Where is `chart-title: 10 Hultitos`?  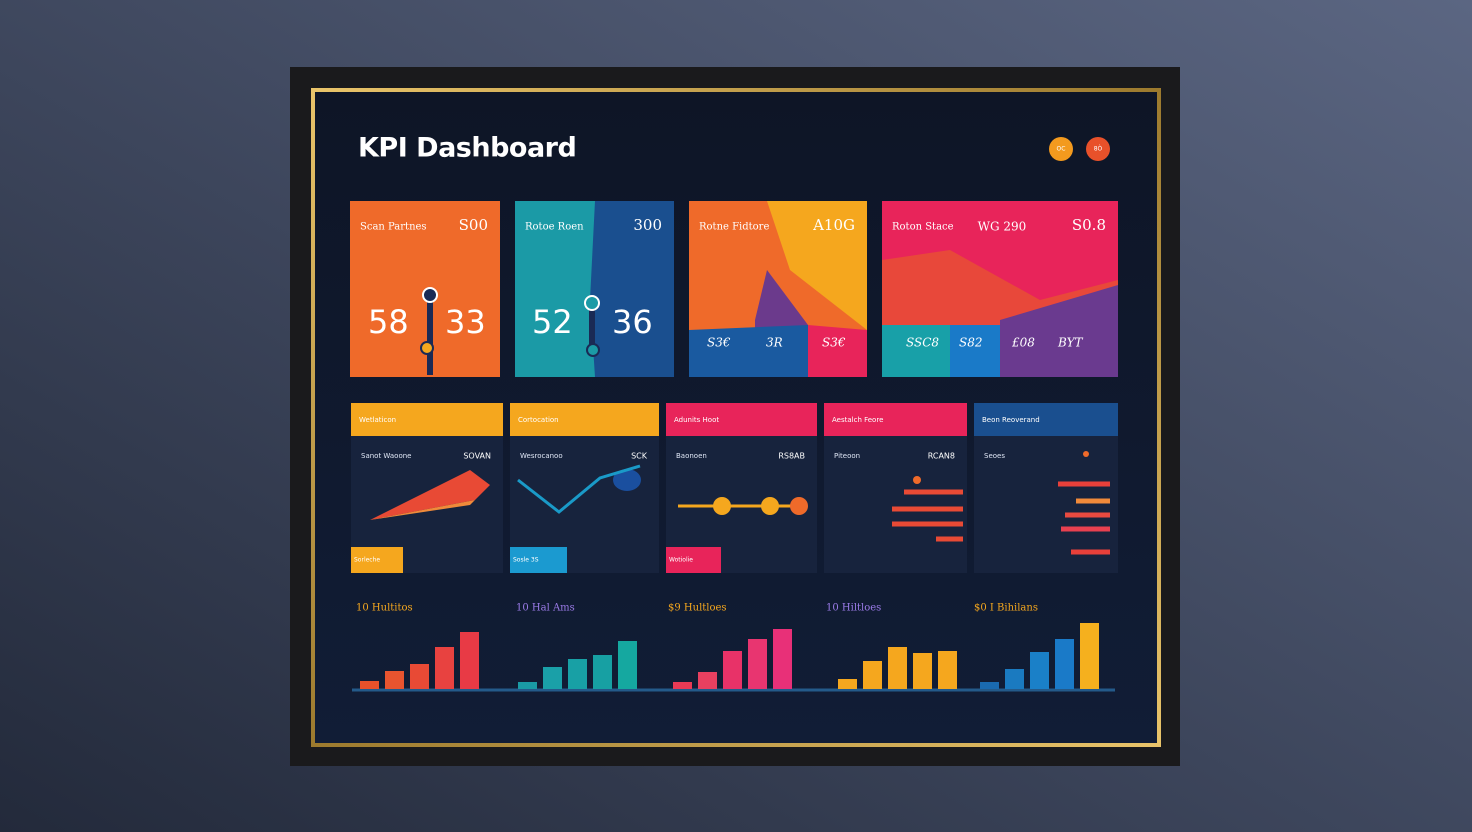
chart-title: 10 Hultitos is located at coordinates (384, 608).